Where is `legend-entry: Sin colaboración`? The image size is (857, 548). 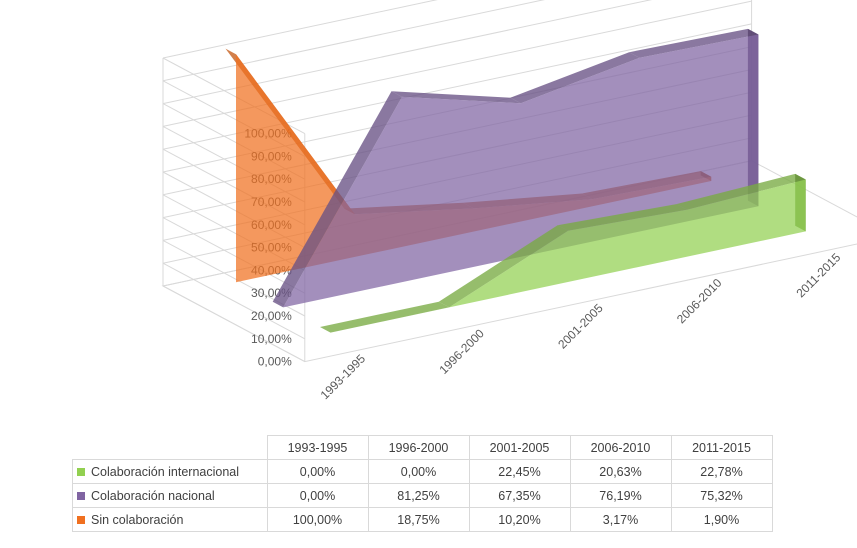 legend-entry: Sin colaboración is located at coordinates (170, 519).